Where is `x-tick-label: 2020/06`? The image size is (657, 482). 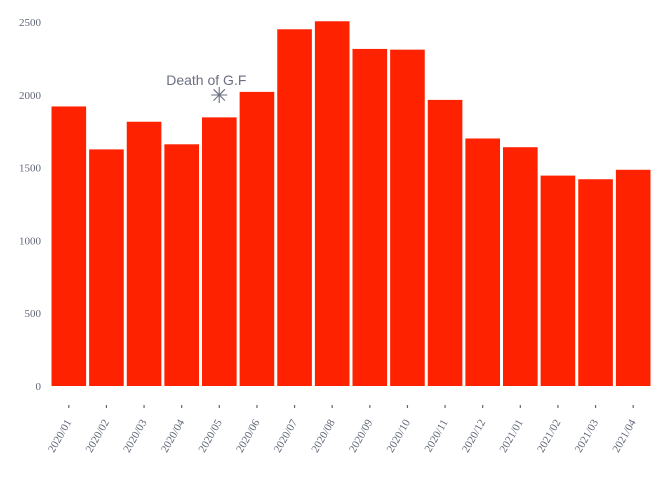
x-tick-label: 2020/06 is located at coordinates (248, 436).